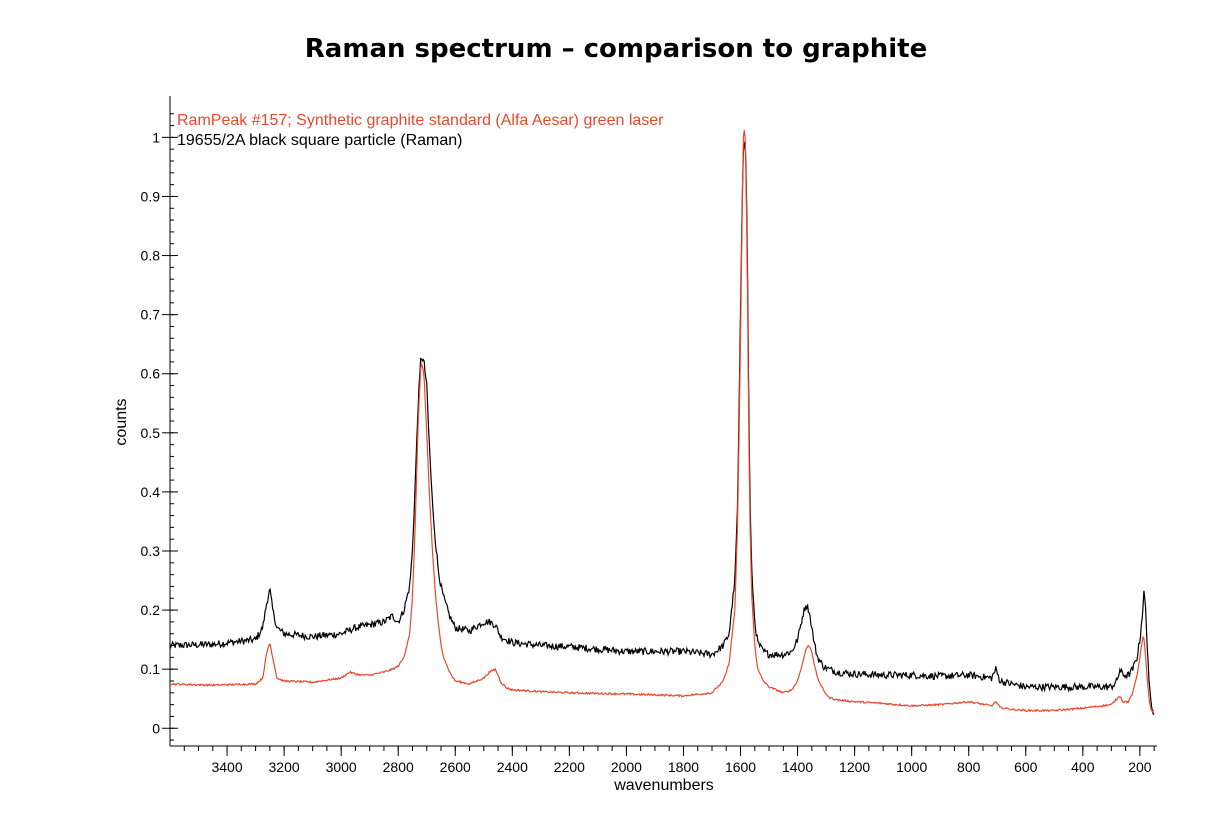 The image size is (1232, 827). Describe the element at coordinates (151, 610) in the screenshot. I see `y-tick-label: 0.2` at that location.